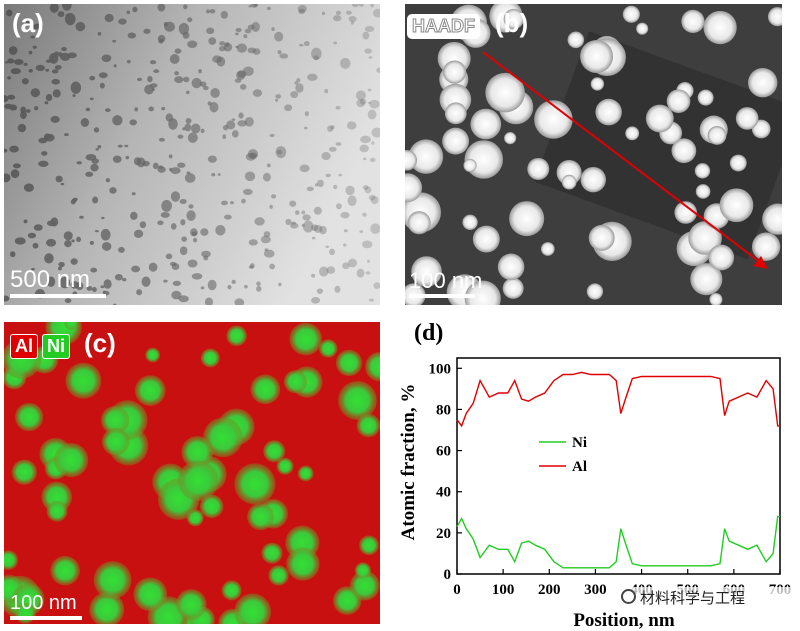 The height and width of the screenshot is (631, 800). Describe the element at coordinates (579, 467) in the screenshot. I see `legend-label-al: Al` at that location.